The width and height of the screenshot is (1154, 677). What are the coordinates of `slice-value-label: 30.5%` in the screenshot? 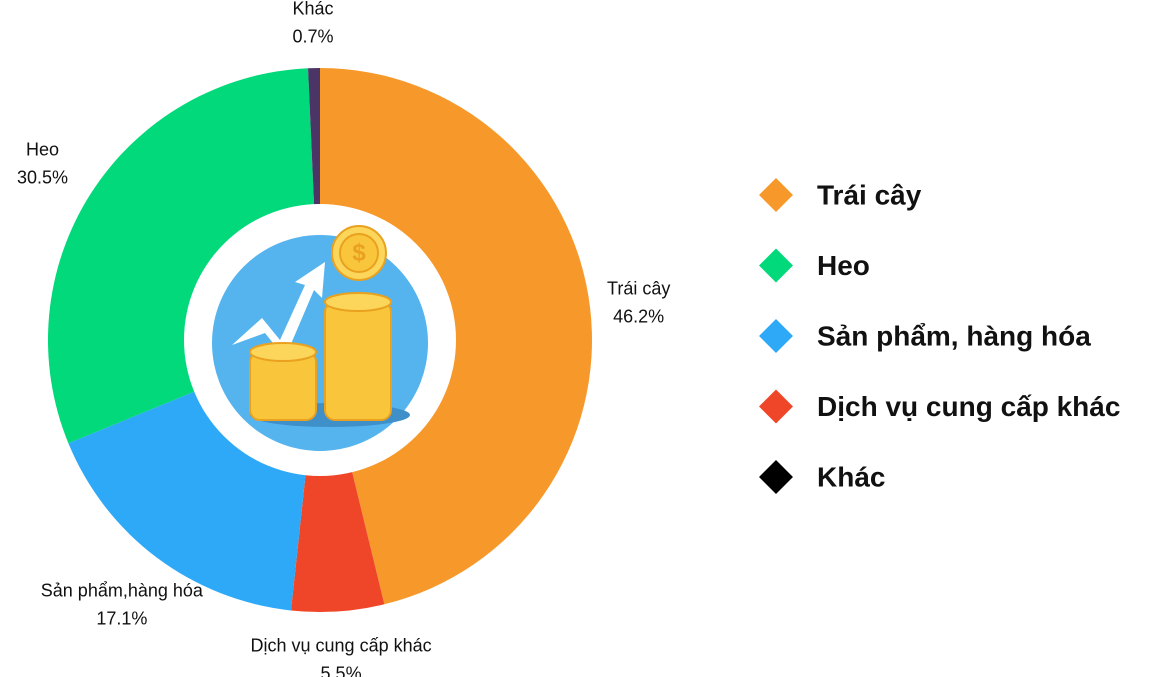 It's located at (42, 177).